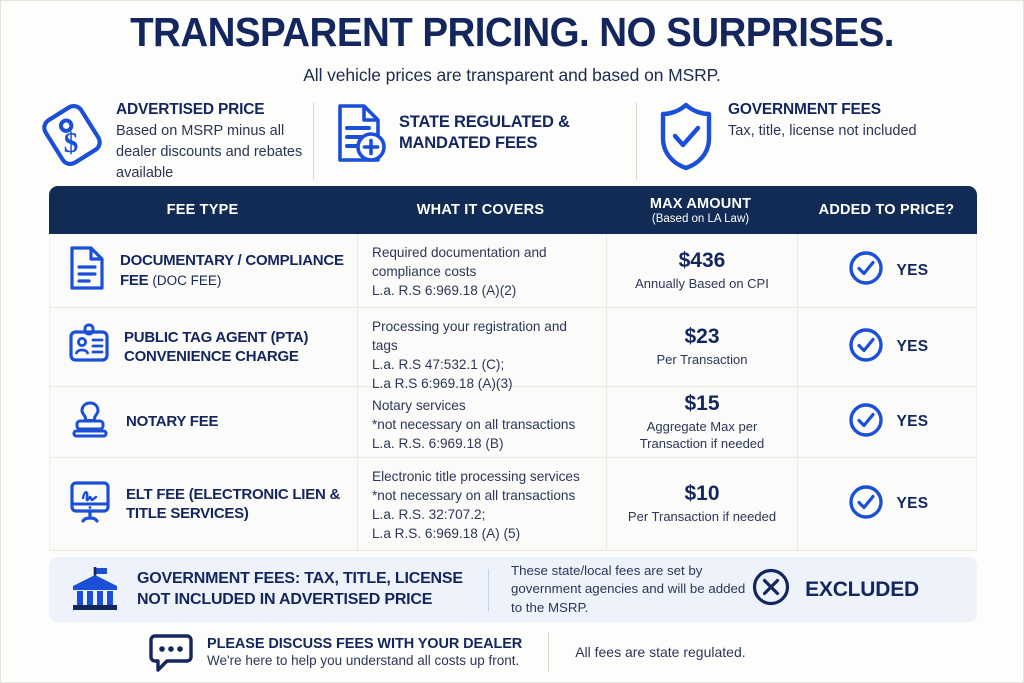 This screenshot has height=683, width=1024. What do you see at coordinates (700, 203) in the screenshot?
I see `column-header-max-amount-label: MAX AMOUNT` at bounding box center [700, 203].